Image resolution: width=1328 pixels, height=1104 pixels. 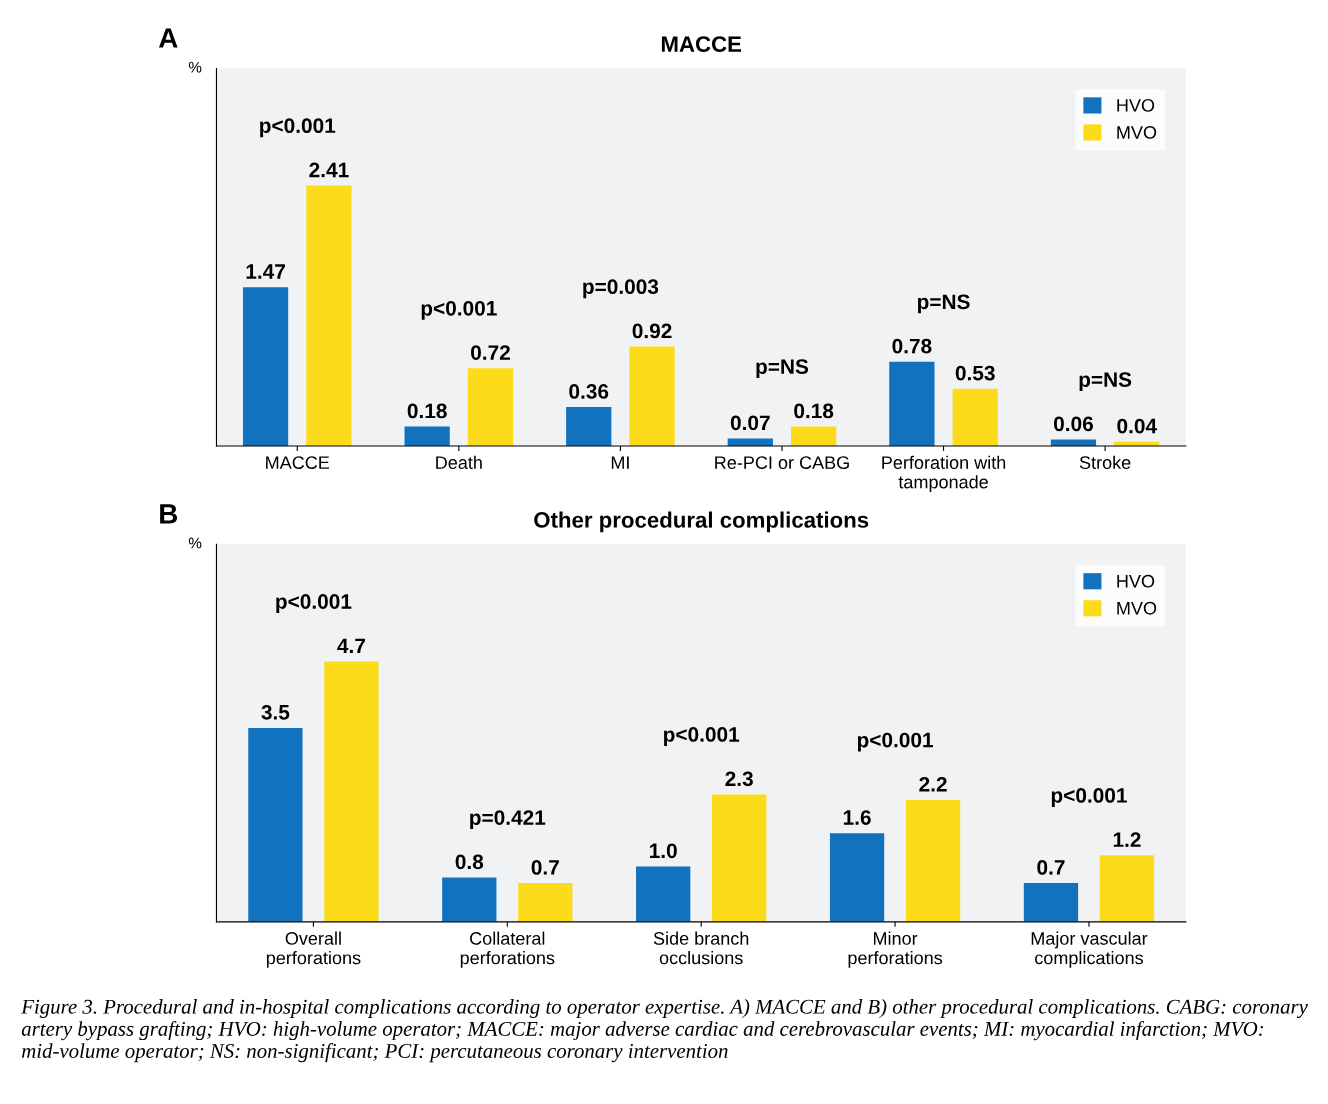 What do you see at coordinates (589, 391) in the screenshot?
I see `data-label: 0.36` at bounding box center [589, 391].